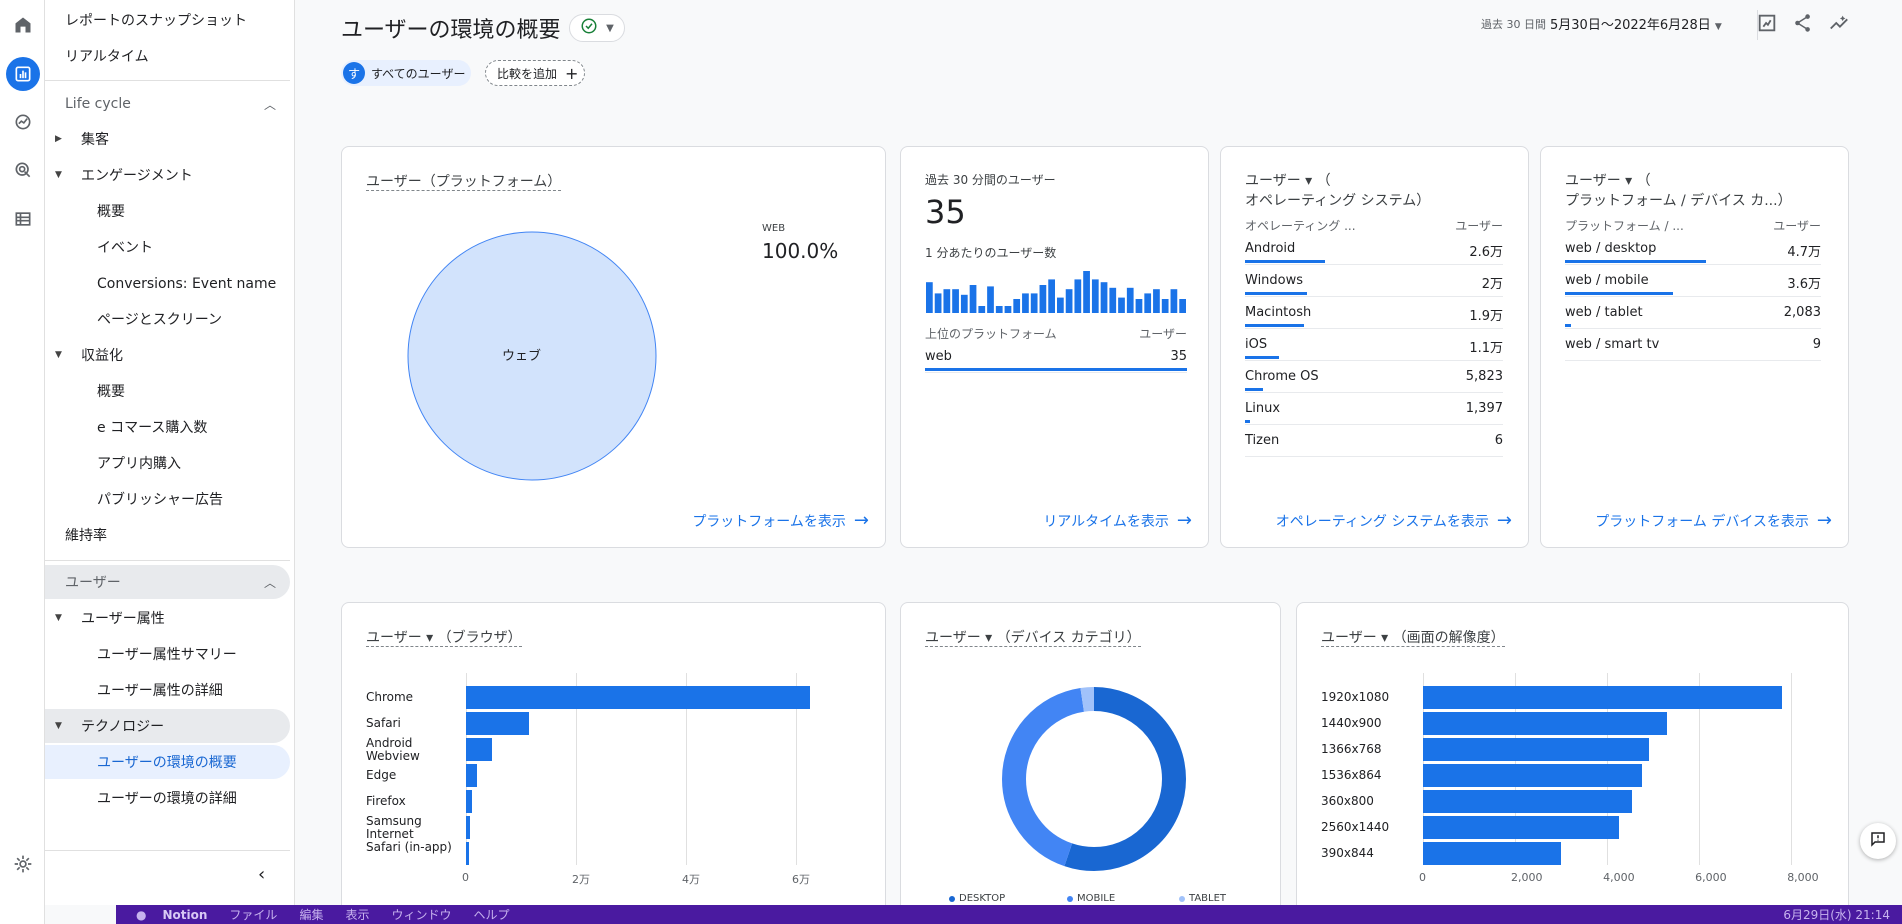 The height and width of the screenshot is (924, 1902). What do you see at coordinates (167, 247) in the screenshot?
I see `nav-item-events: イベント` at bounding box center [167, 247].